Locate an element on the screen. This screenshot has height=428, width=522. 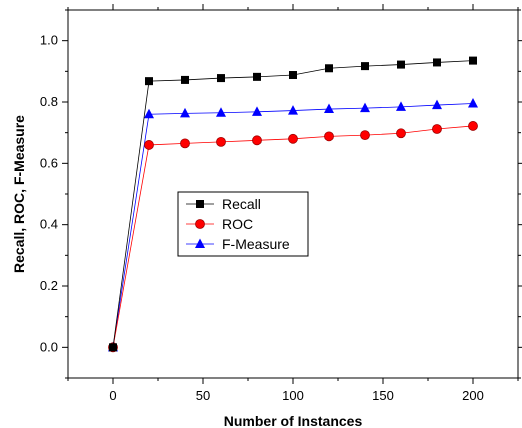
x-tick-label: 150 is located at coordinates (383, 395).